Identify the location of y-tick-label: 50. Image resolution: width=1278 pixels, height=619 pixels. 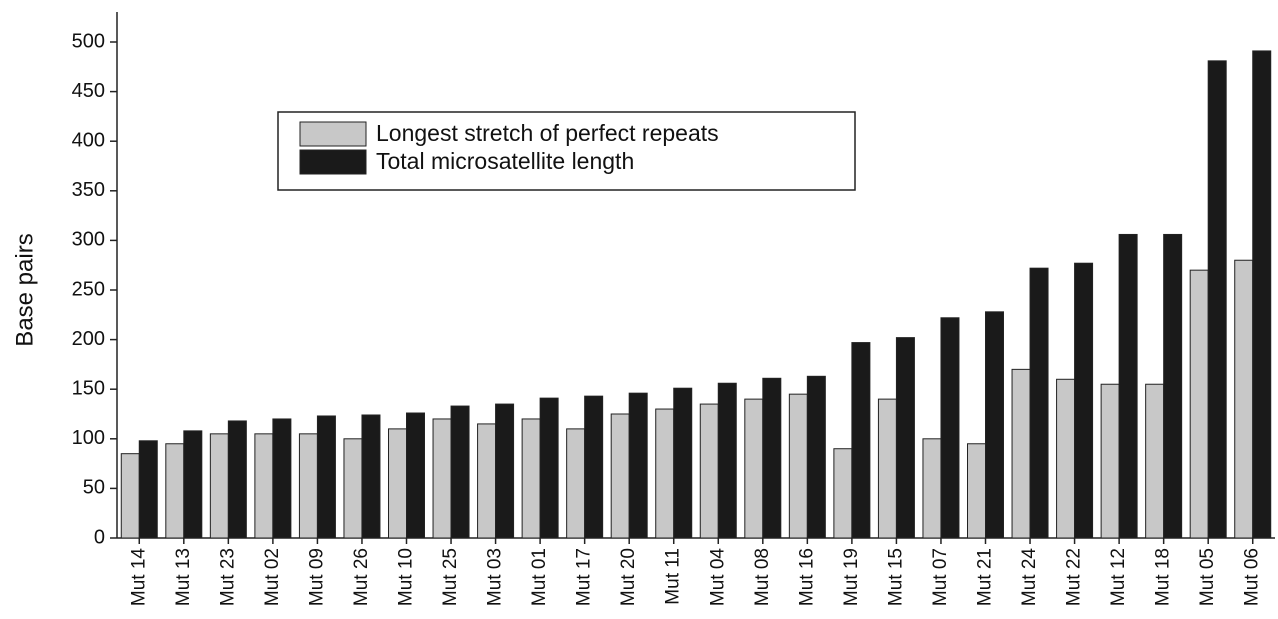
(94, 488).